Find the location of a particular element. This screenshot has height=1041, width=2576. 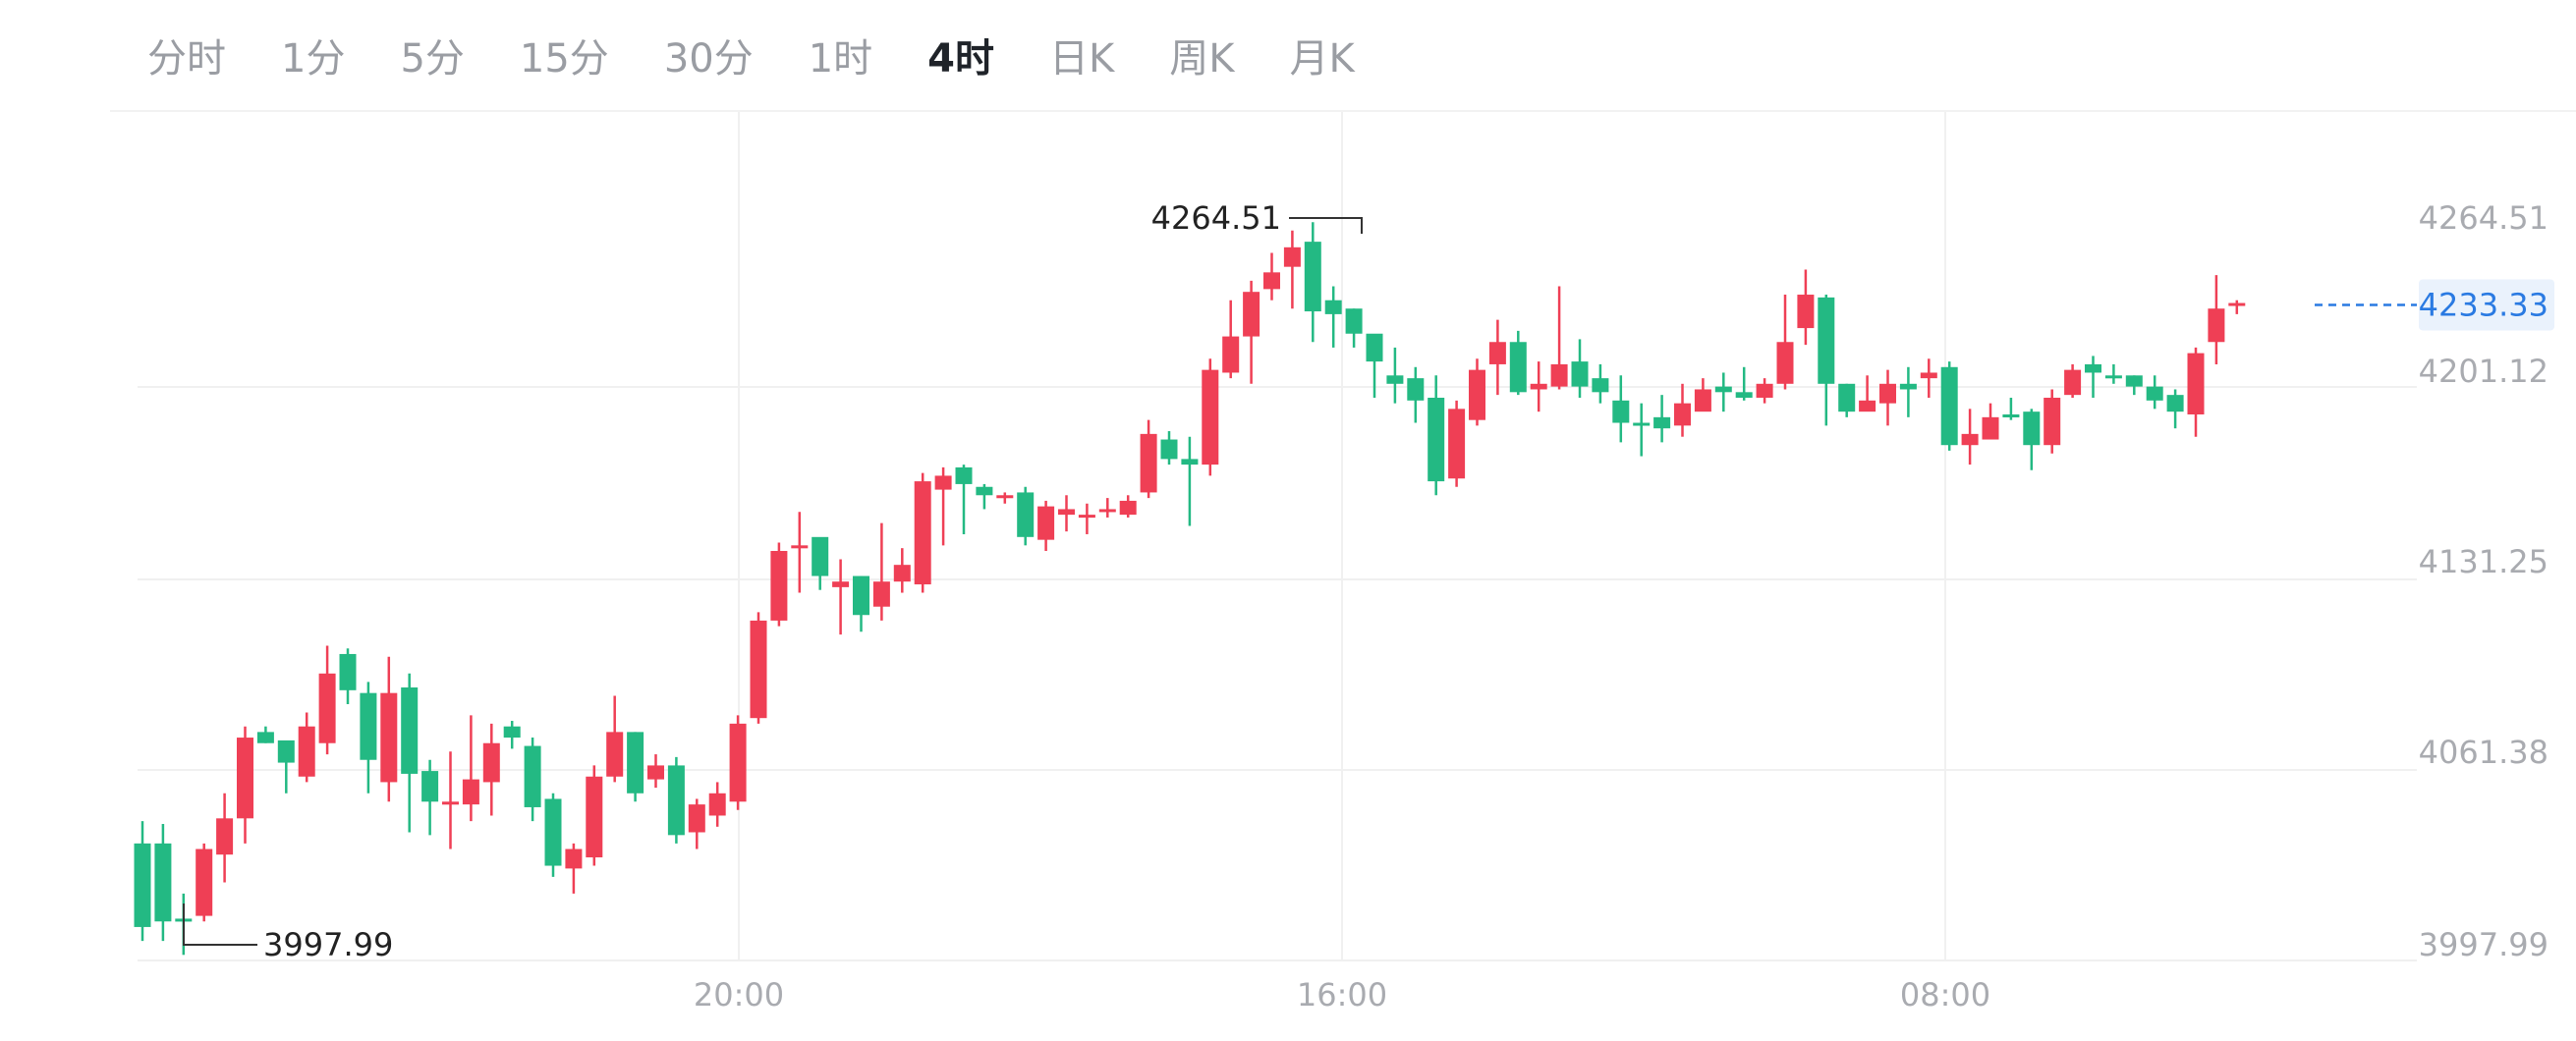

y-tick-label: 3997.99 is located at coordinates (2483, 944).